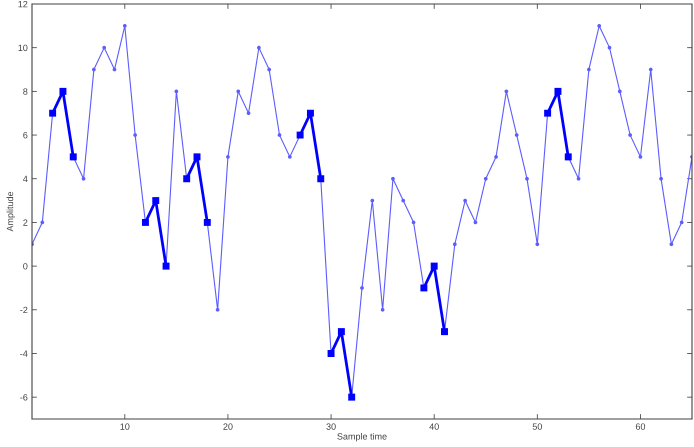 The image size is (694, 447). I want to click on x-tick-label: 60, so click(641, 426).